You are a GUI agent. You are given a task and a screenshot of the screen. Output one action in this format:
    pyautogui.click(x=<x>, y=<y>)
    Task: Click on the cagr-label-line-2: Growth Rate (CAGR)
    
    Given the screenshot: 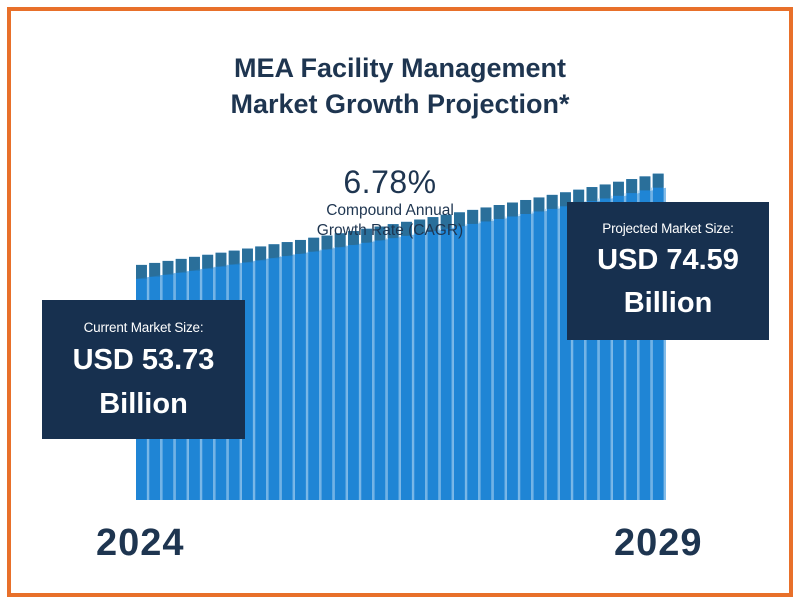 What is the action you would take?
    pyautogui.click(x=390, y=230)
    